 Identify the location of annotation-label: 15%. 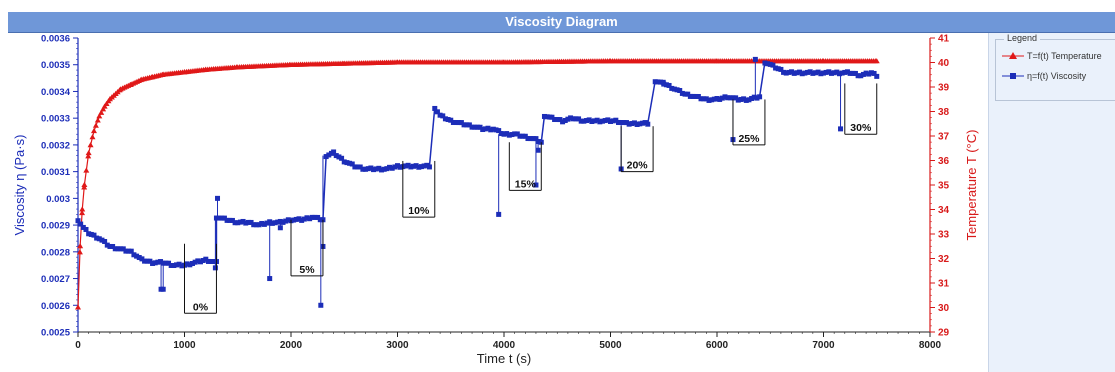
(526, 184).